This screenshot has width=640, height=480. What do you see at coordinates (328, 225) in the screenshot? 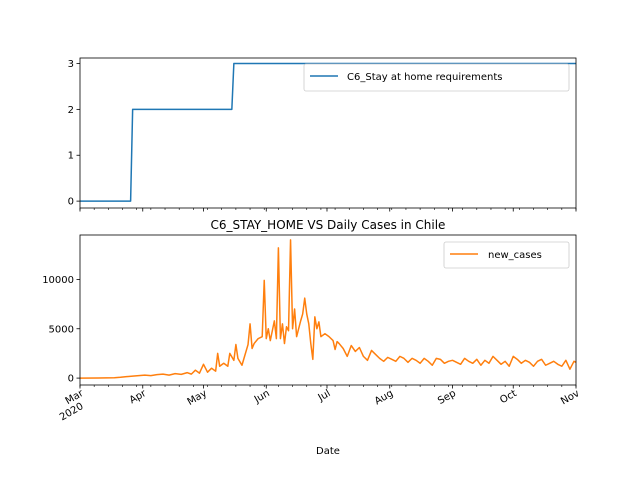
I see `chart-title: C6_STAY_HOME VS Daily Cases in Chile` at bounding box center [328, 225].